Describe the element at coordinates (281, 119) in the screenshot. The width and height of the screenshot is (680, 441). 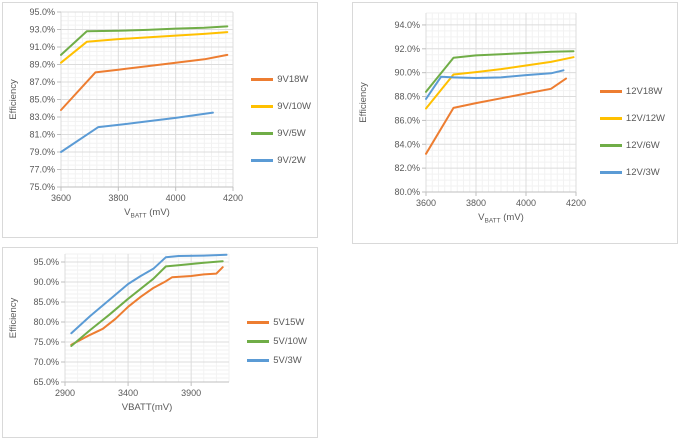
I see `legend-9v: 9V18W 9V/10W 9V/5W 9V/2W` at that location.